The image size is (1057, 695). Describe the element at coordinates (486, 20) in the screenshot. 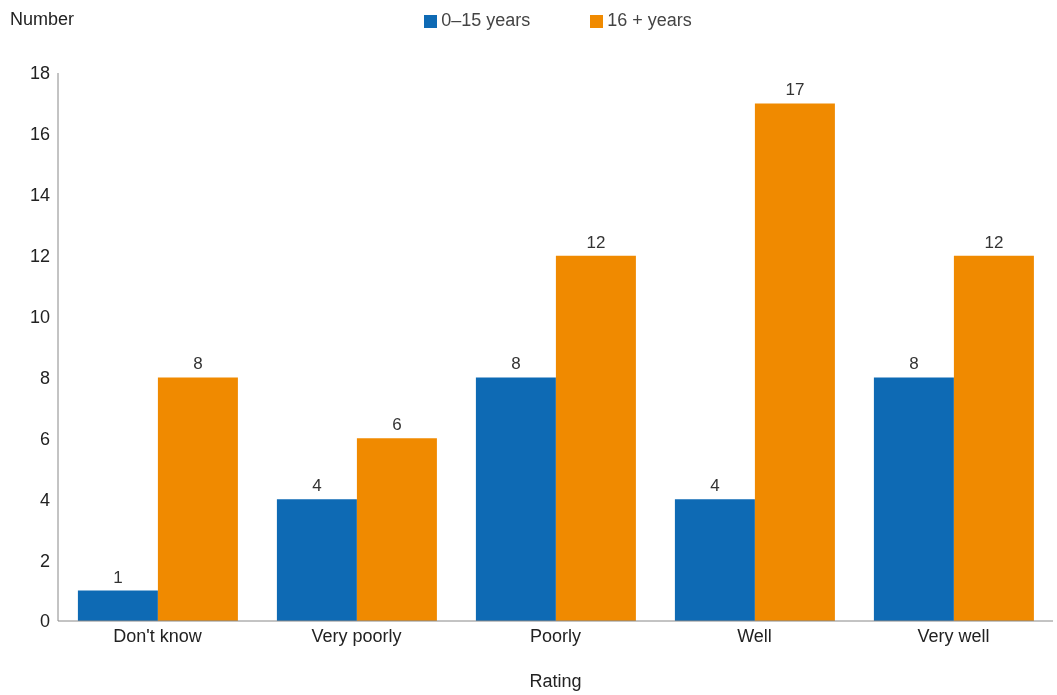

I see `legend-label: 0–15 years` at that location.